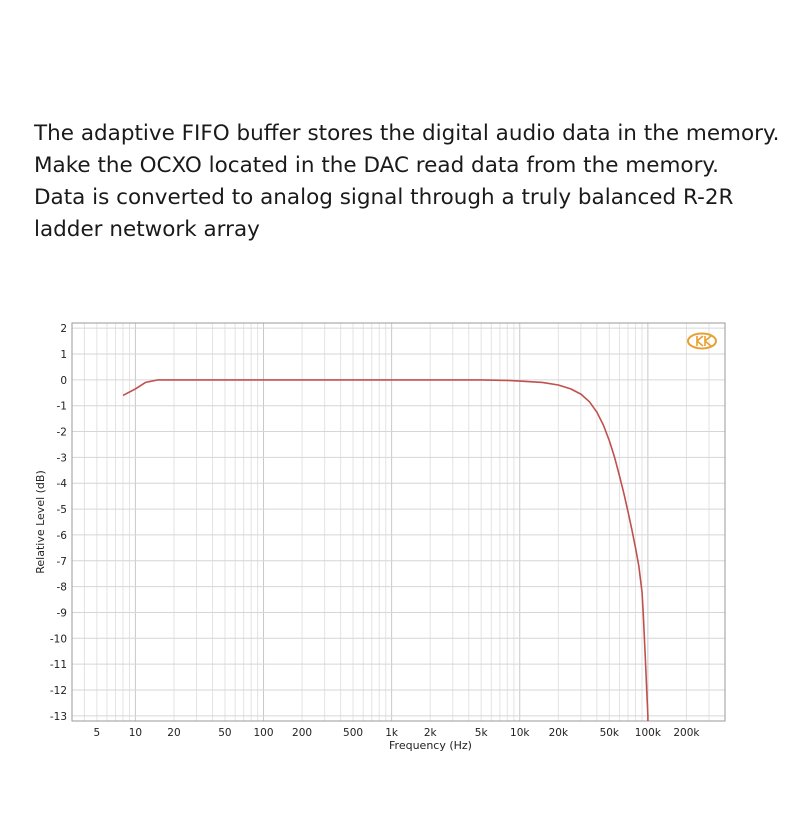  I want to click on x-tick-label: 200k, so click(686, 733).